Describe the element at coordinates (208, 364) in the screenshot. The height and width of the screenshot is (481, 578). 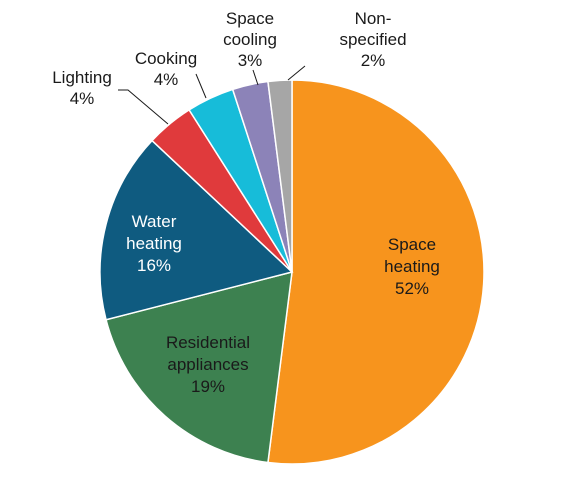
I see `slice-label-residential-appliances: Residential appliances 19%` at that location.